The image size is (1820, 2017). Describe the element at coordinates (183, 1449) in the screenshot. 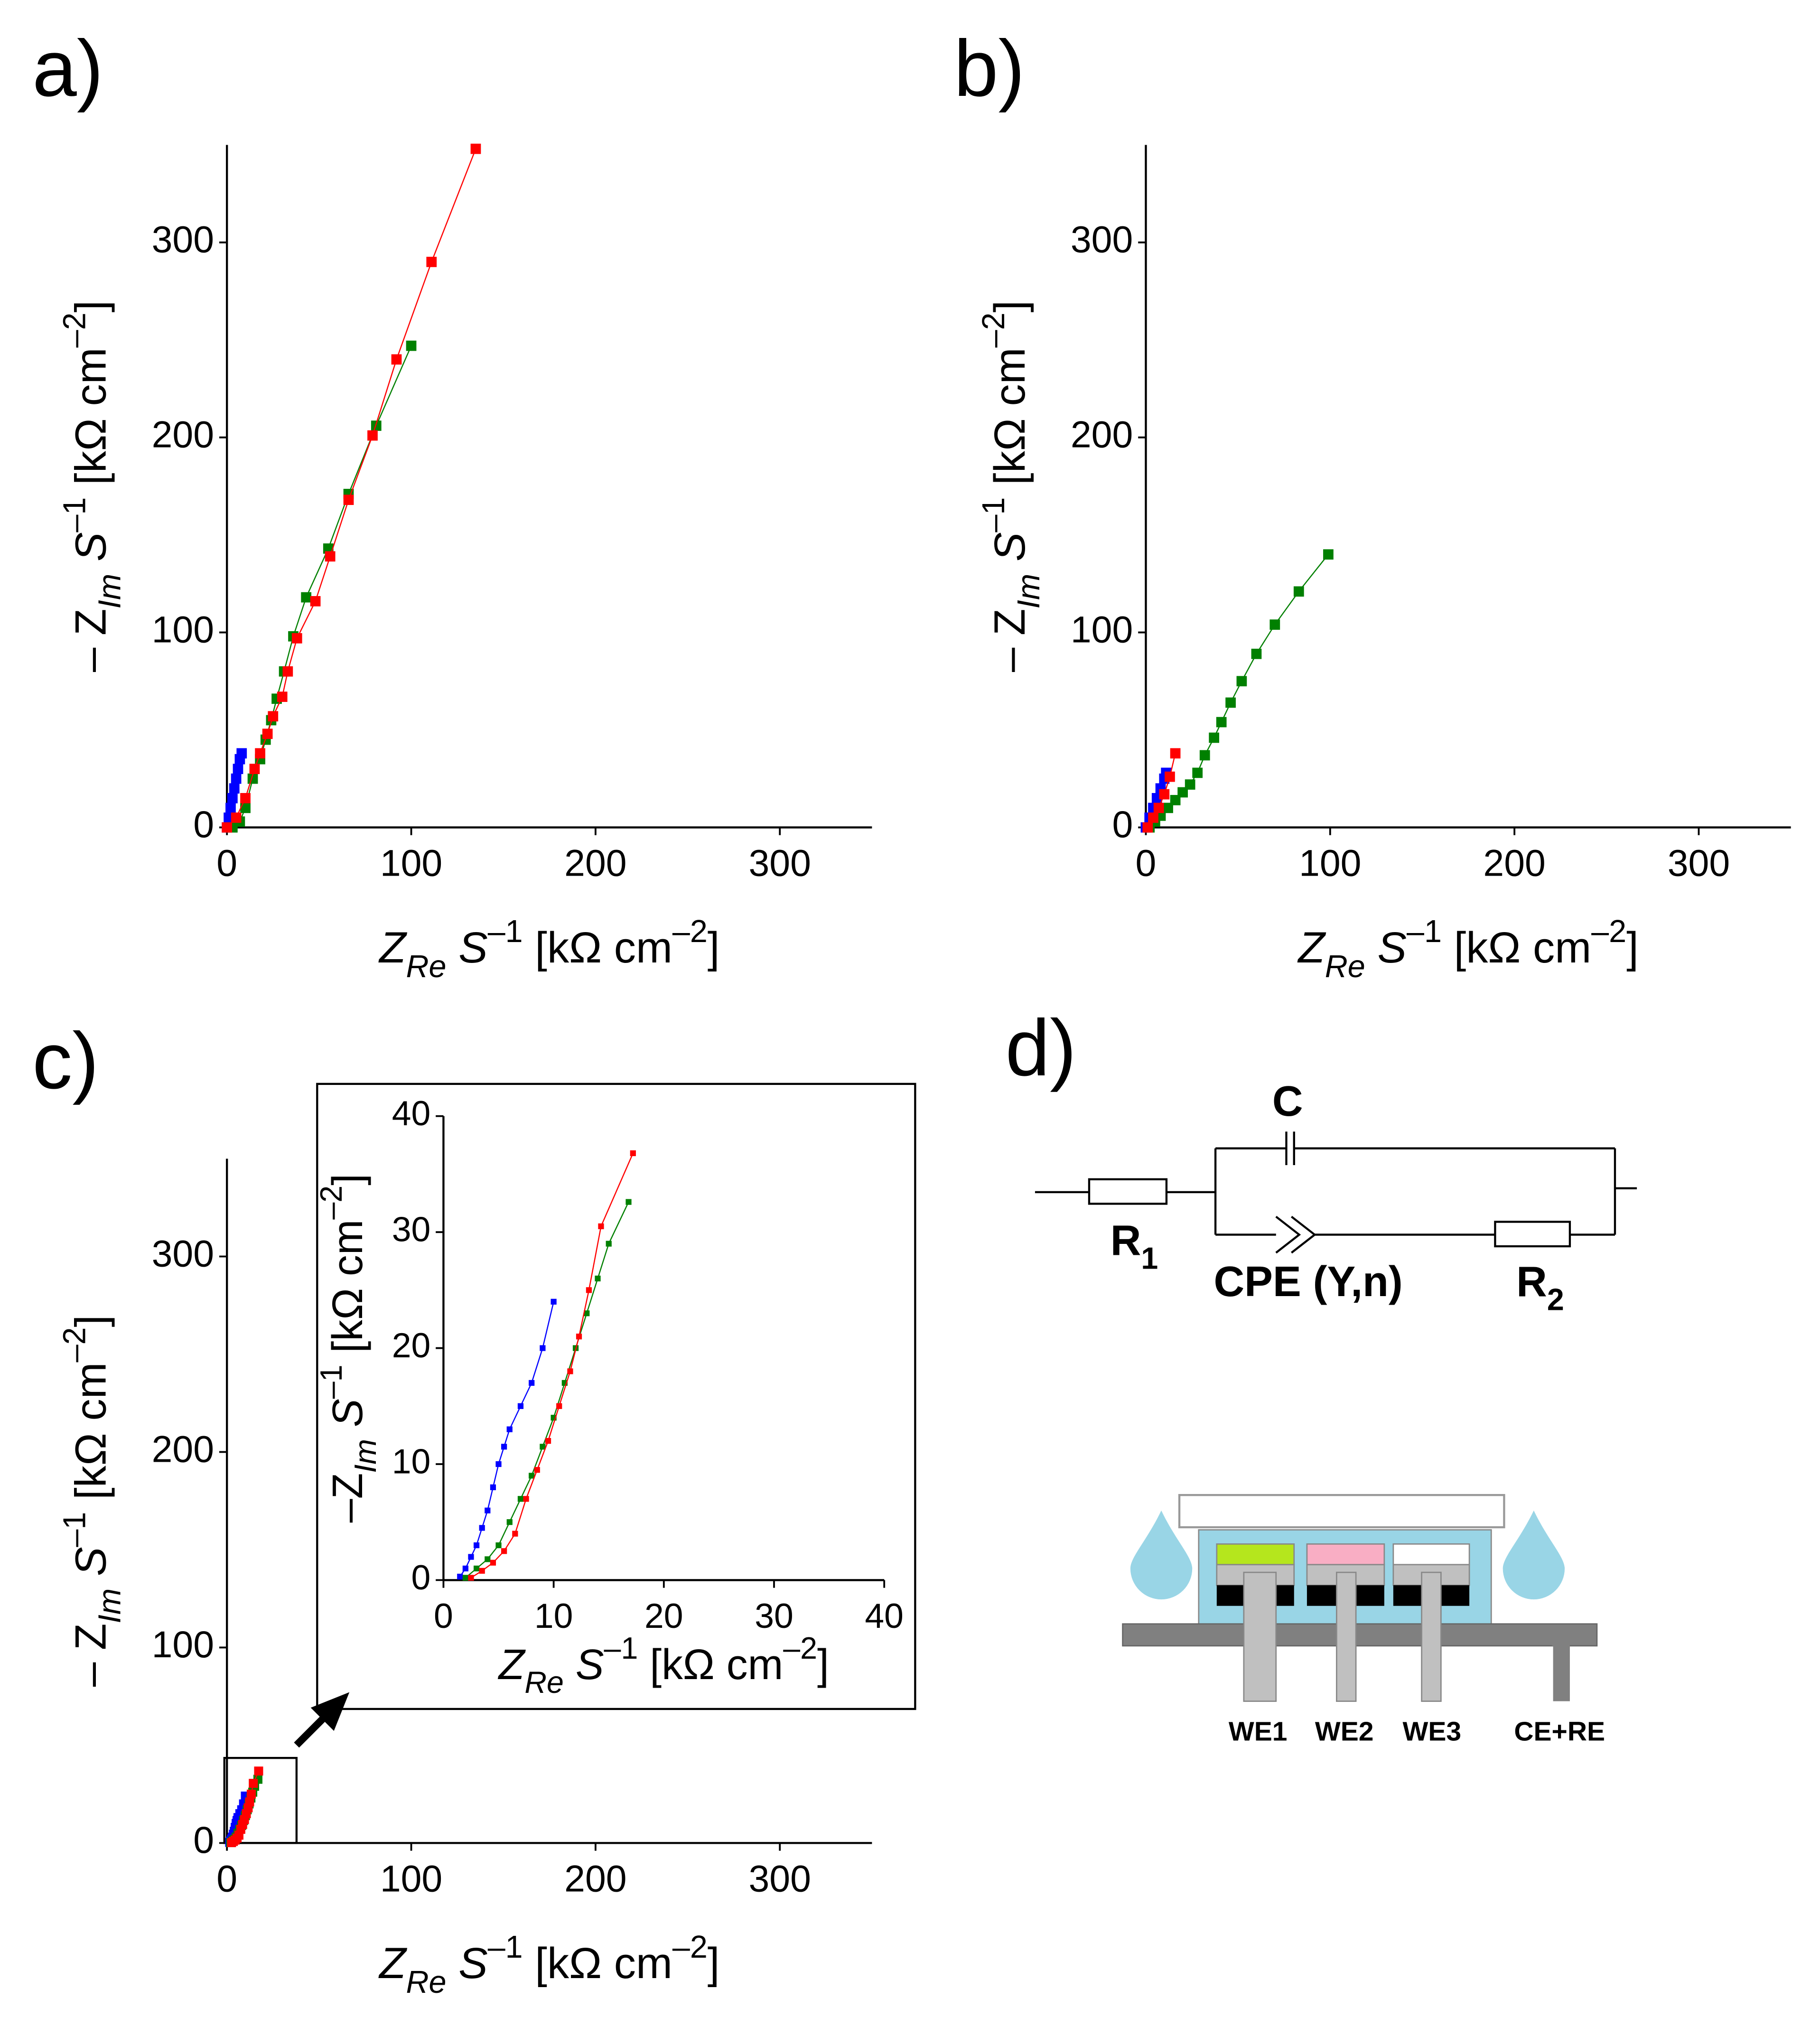

I see `y-tick-label: 200` at that location.